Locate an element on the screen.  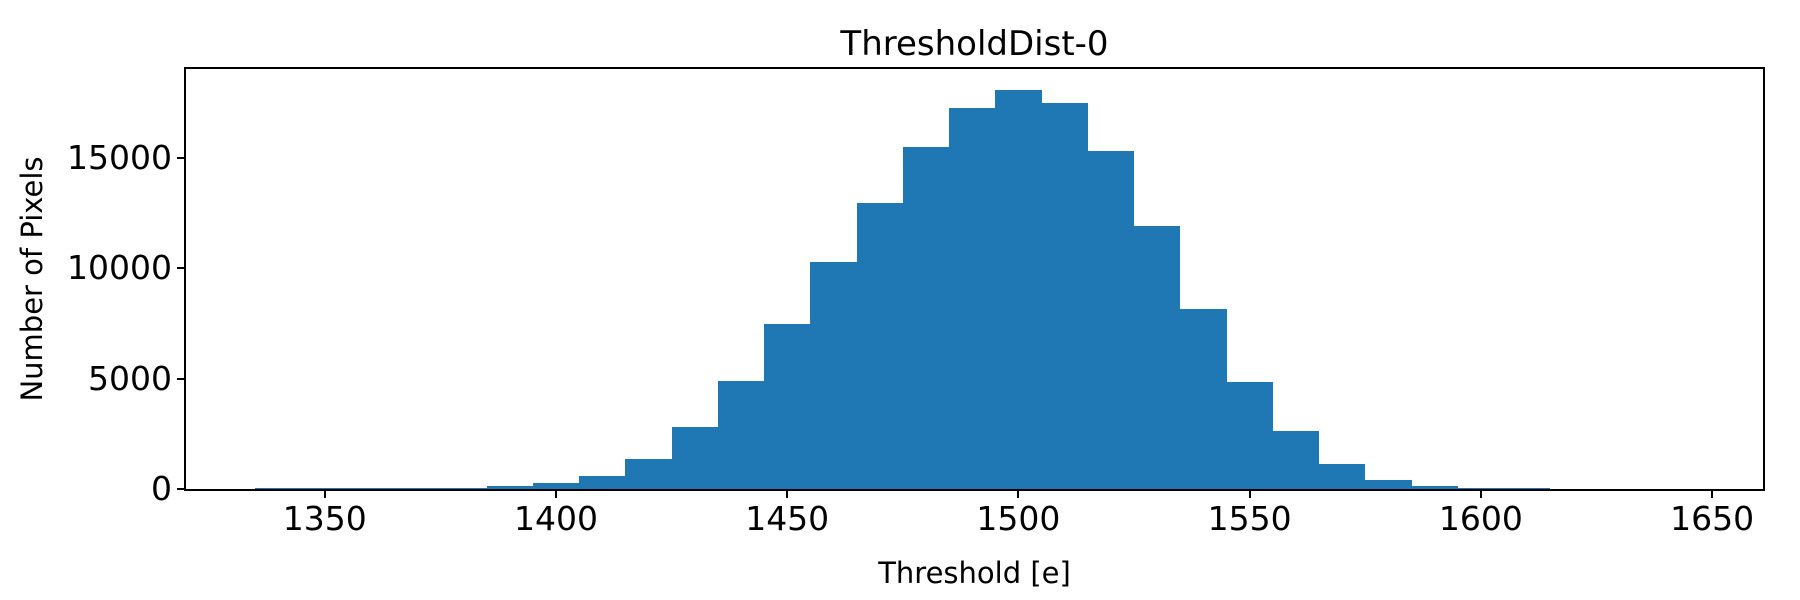
x-tick-label: 1450 is located at coordinates (787, 518).